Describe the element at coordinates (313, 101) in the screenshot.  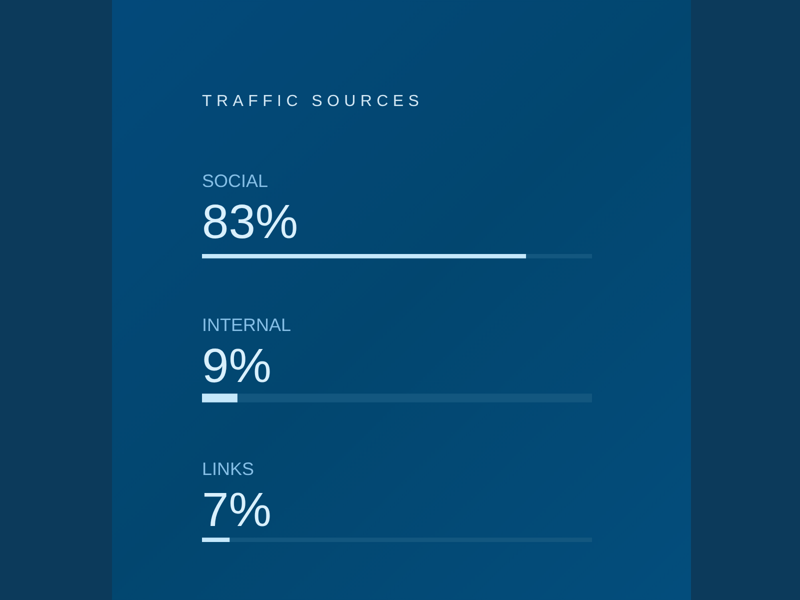
I see `chart-title: TRAFFIC SOURCES` at that location.